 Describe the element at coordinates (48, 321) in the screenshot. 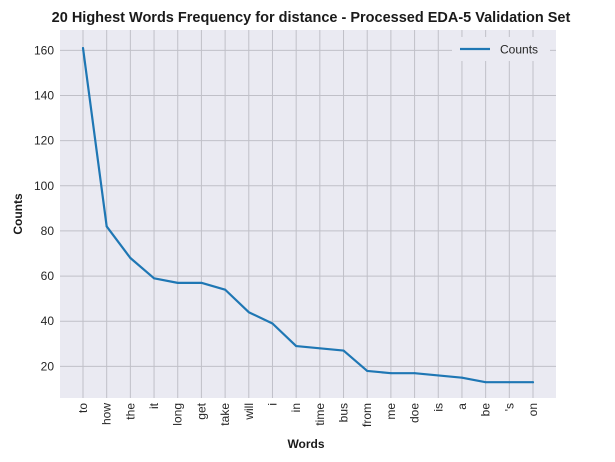

I see `y-tick-label: 40` at that location.